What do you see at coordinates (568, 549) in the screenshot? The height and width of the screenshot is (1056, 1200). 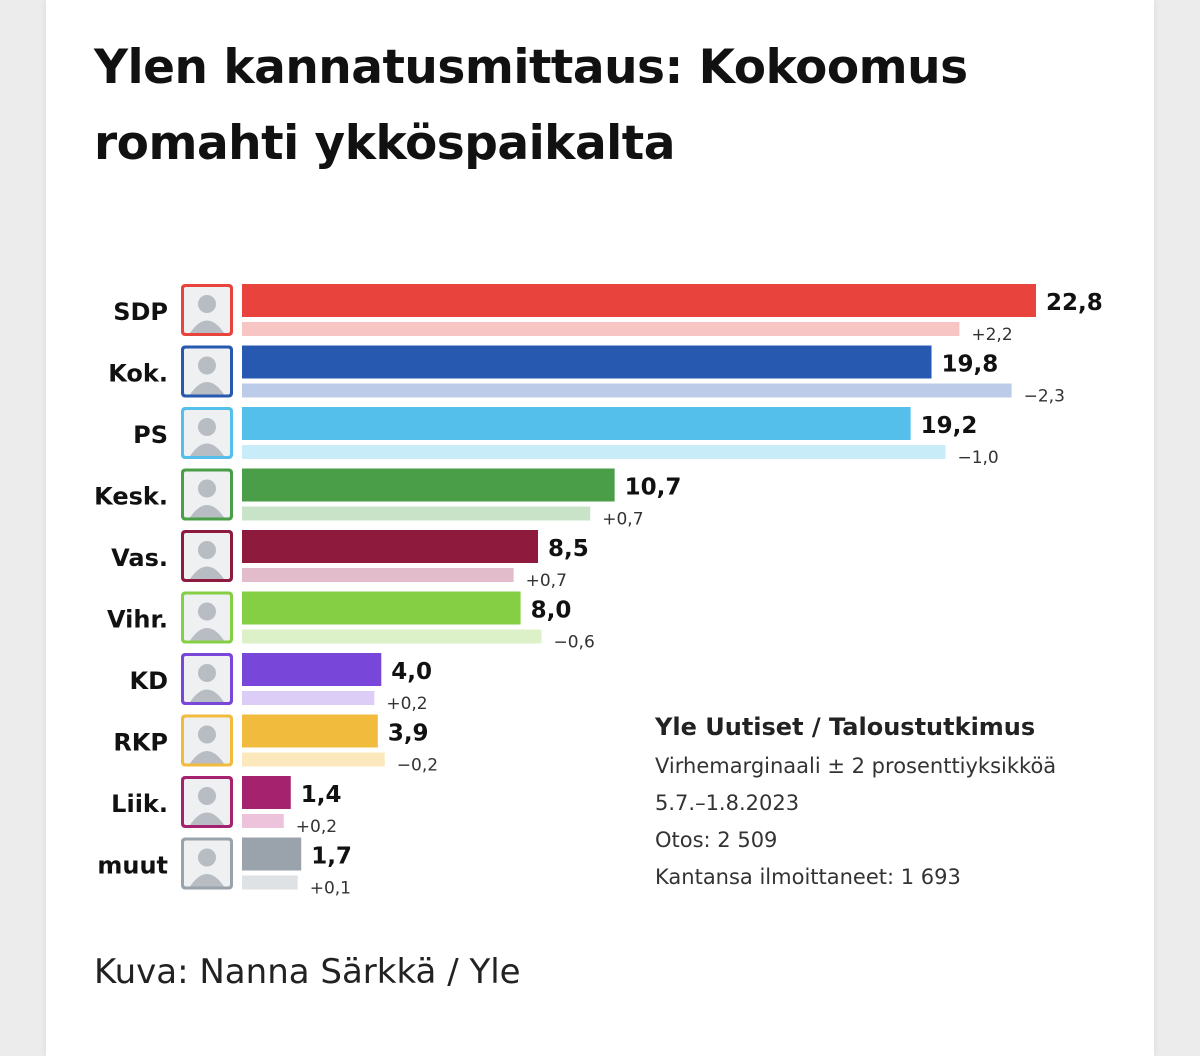 I see `value-label-vas: 8,5` at bounding box center [568, 549].